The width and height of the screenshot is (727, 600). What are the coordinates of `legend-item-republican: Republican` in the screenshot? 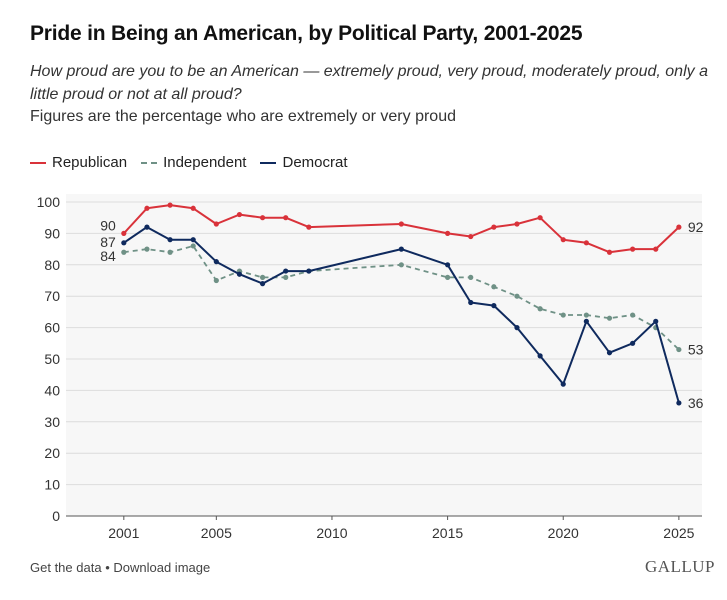 It's located at (78, 162).